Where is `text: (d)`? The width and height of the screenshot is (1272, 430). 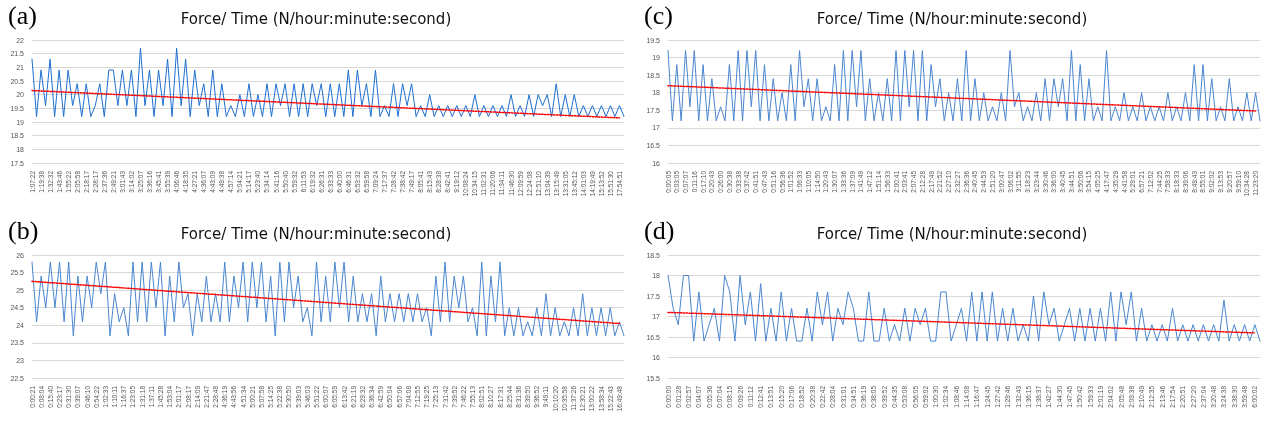 text: (d) is located at coordinates (659, 230).